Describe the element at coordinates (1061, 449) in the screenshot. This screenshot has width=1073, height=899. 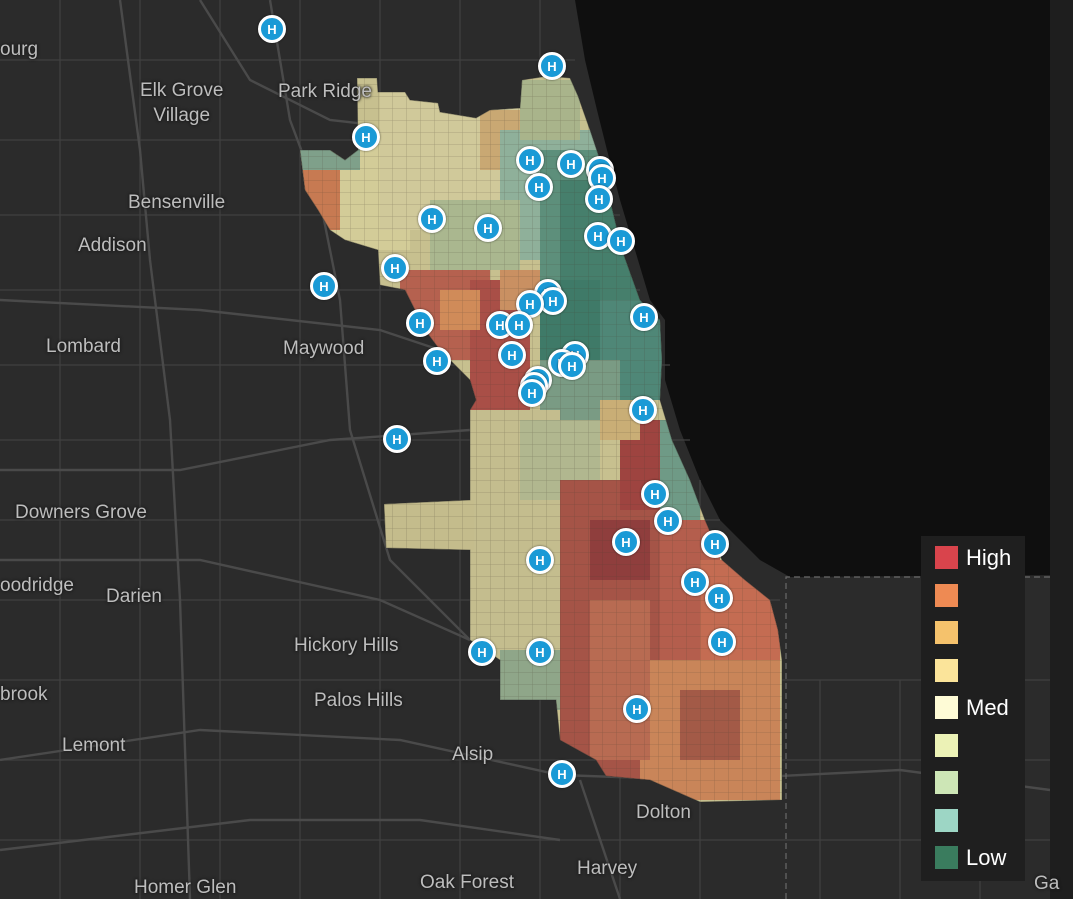
I see `map-edge-strip` at that location.